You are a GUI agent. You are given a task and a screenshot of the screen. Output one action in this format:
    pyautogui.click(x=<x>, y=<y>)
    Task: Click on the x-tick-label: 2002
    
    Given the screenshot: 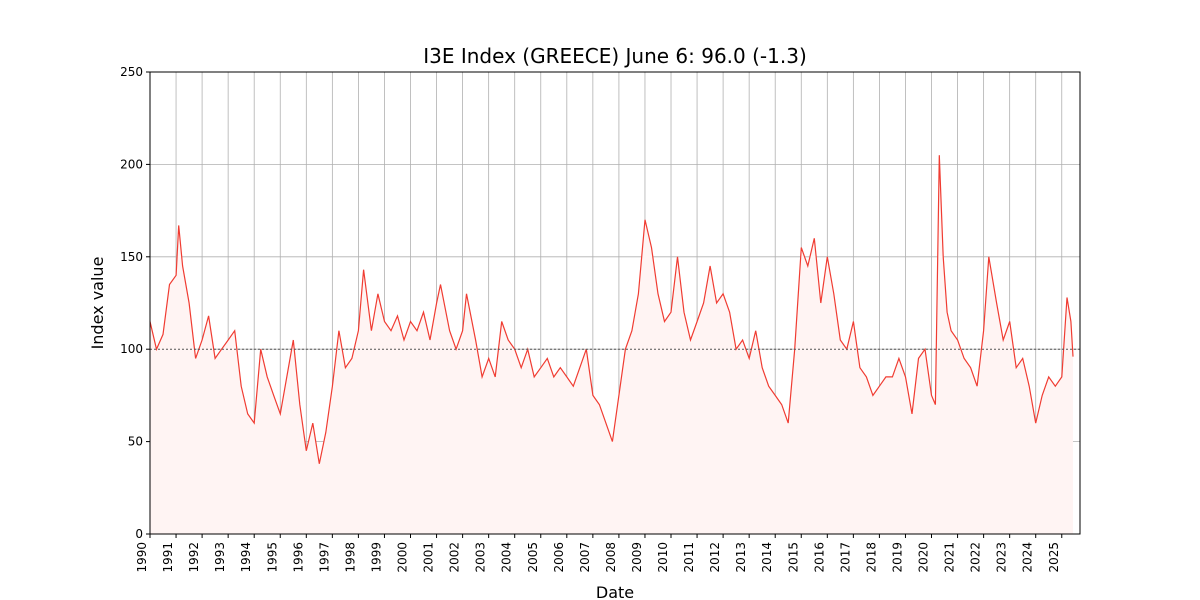 What is the action you would take?
    pyautogui.click(x=455, y=557)
    